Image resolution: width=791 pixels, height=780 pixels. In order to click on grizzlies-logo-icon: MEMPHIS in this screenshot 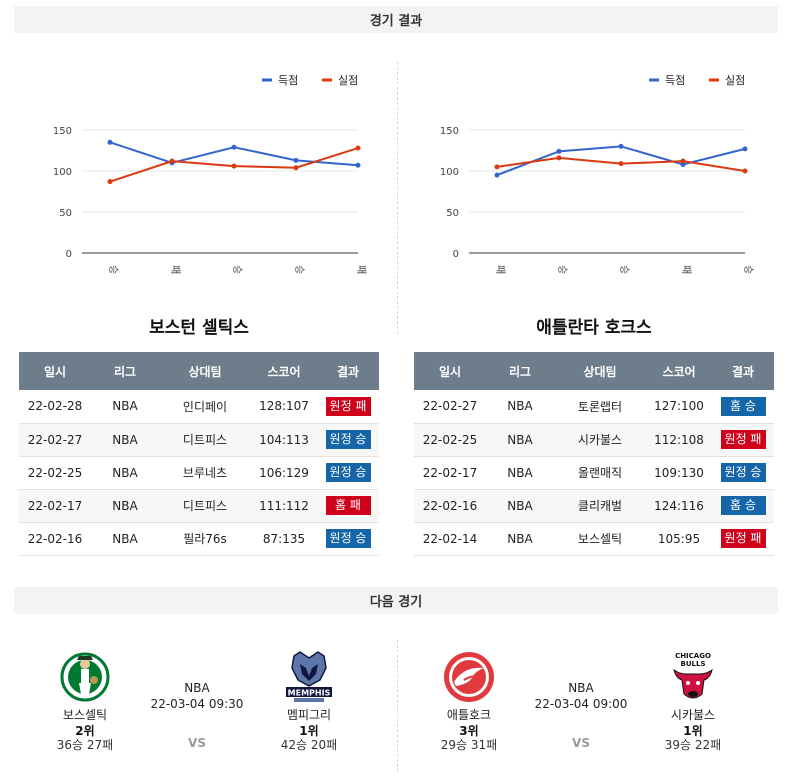, I will do `click(309, 677)`.